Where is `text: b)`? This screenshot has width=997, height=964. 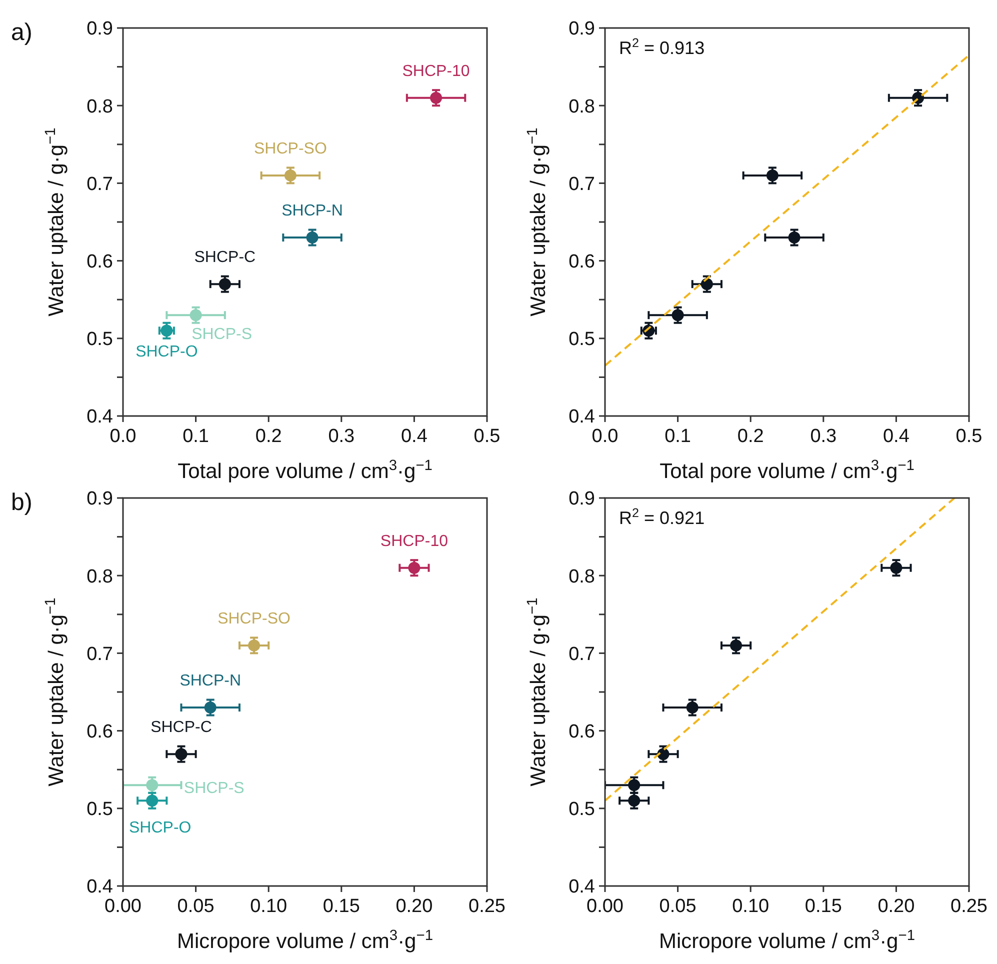 text: b) is located at coordinates (21, 502).